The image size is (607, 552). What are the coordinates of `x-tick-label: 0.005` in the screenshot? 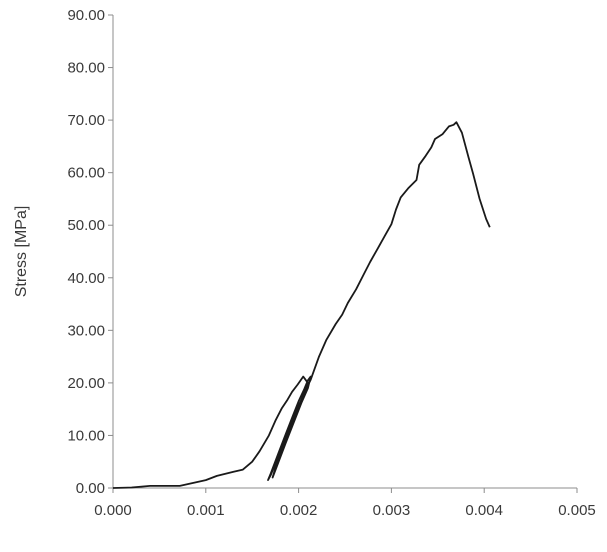 It's located at (577, 510).